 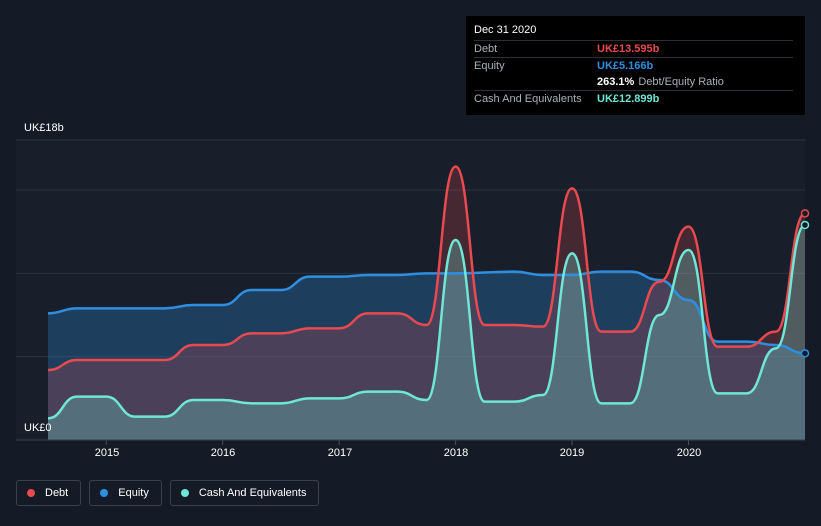 What do you see at coordinates (38, 428) in the screenshot?
I see `y-axis-bottom-label: UK£0` at bounding box center [38, 428].